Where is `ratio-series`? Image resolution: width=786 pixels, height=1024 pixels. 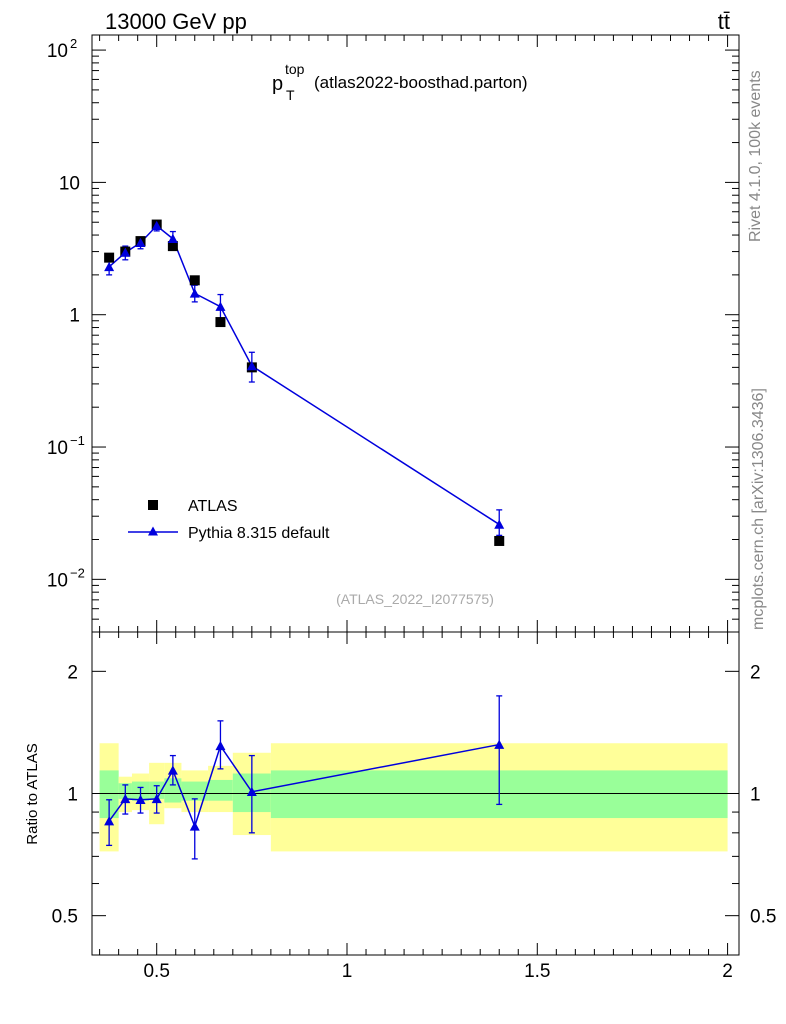
ratio-series is located at coordinates (304, 777).